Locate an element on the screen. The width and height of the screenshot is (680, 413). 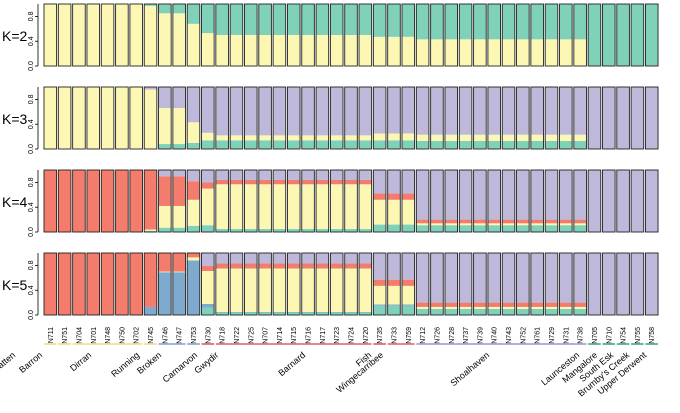
sample-label: N724 is located at coordinates (352, 335).